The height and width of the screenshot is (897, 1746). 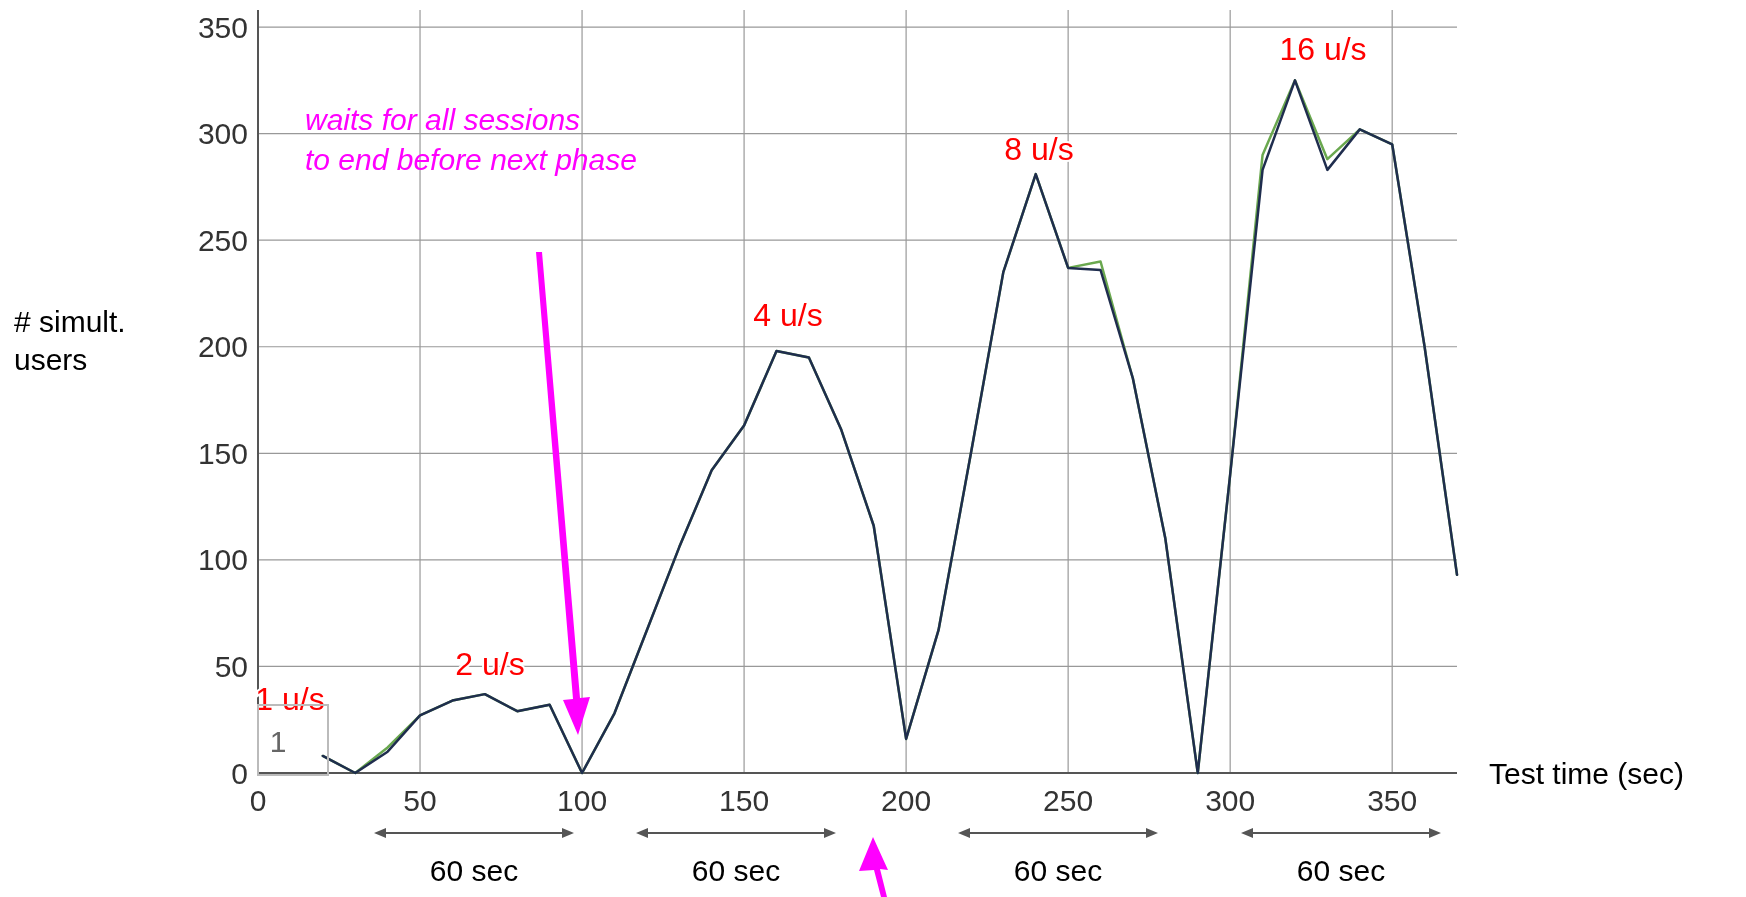 I want to click on y-tick-label: 350, so click(x=222, y=27).